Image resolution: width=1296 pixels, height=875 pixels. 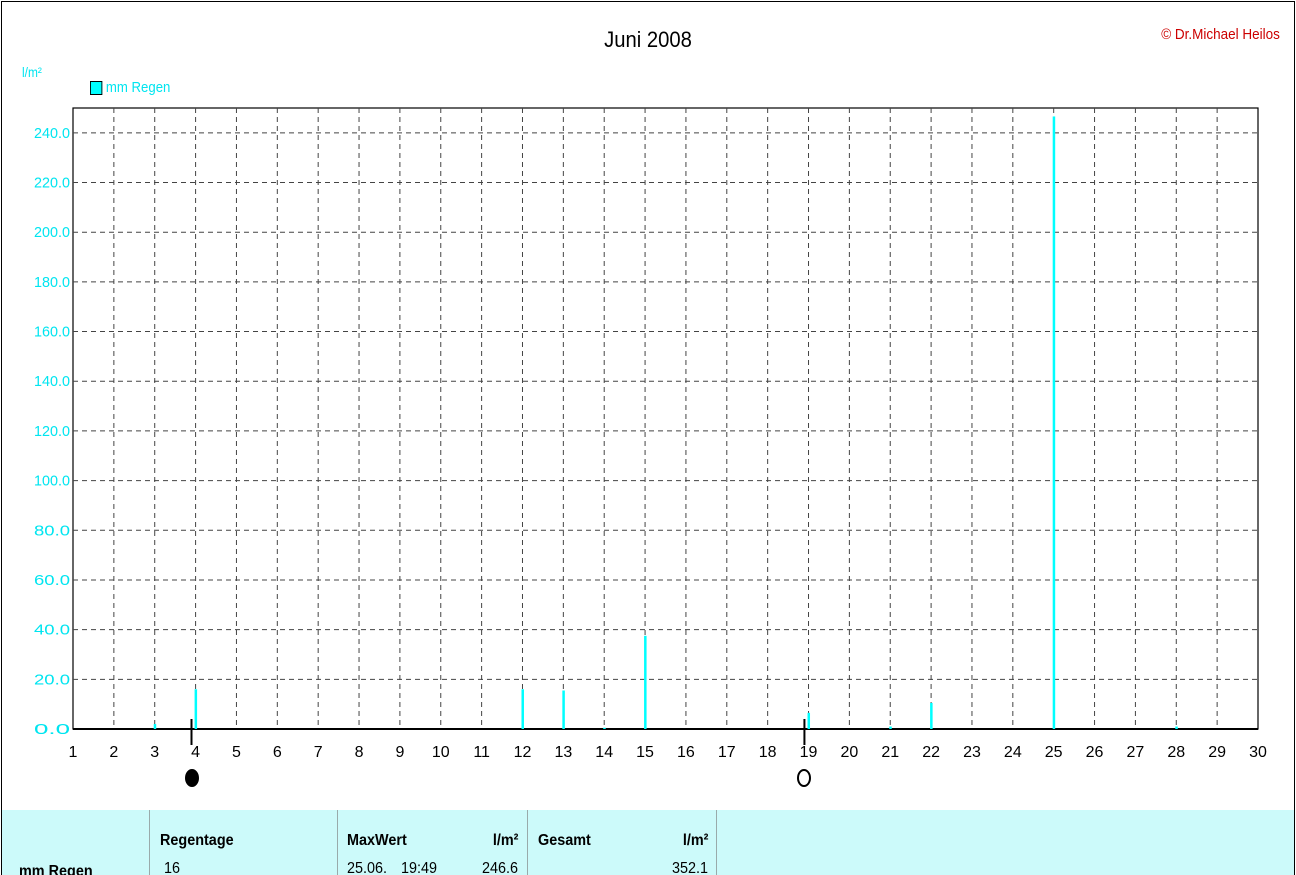 I want to click on y-tick-label: 60.0, so click(x=52, y=580).